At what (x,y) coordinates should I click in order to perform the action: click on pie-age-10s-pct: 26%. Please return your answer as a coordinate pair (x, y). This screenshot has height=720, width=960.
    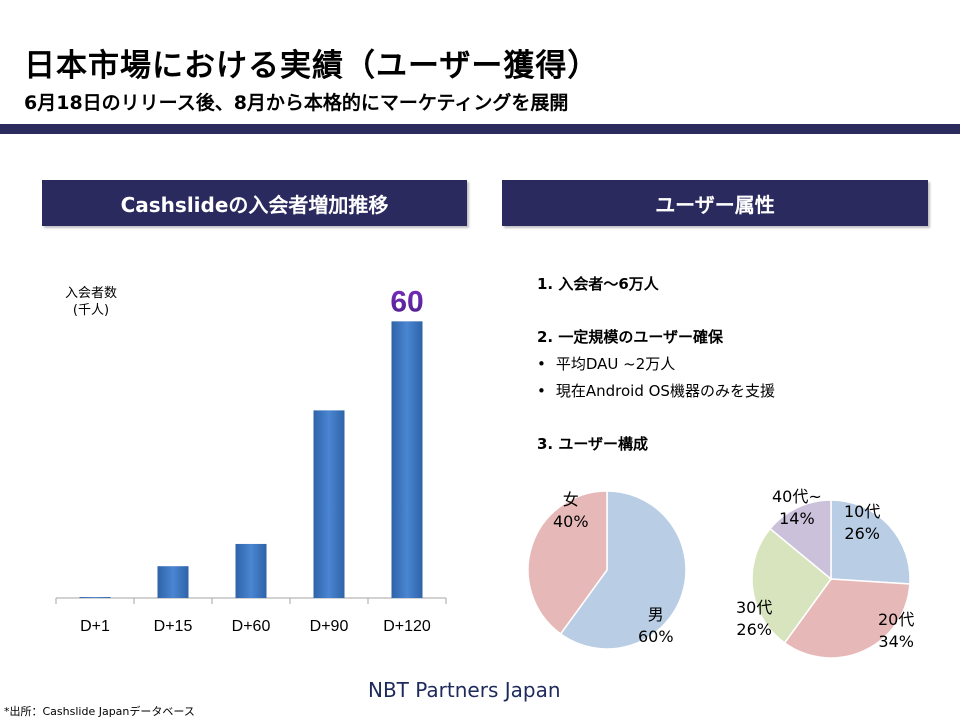
    Looking at the image, I should click on (862, 533).